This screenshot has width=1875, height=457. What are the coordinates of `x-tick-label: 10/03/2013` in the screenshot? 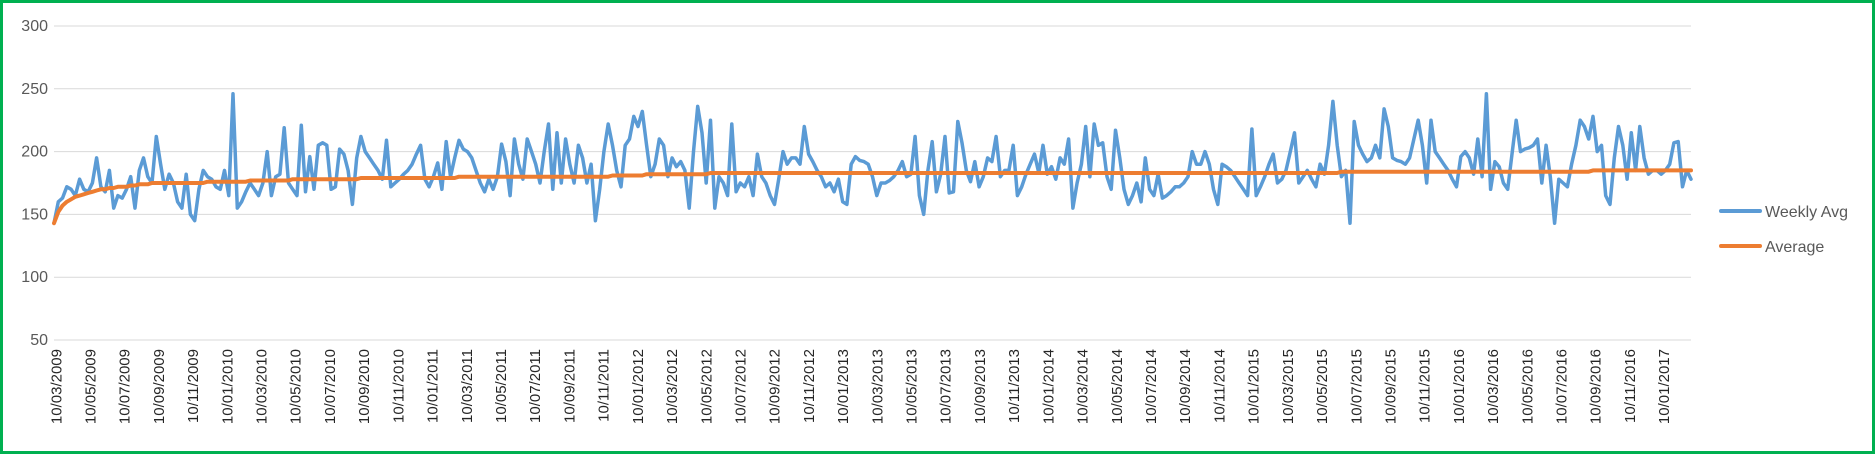 It's located at (877, 386).